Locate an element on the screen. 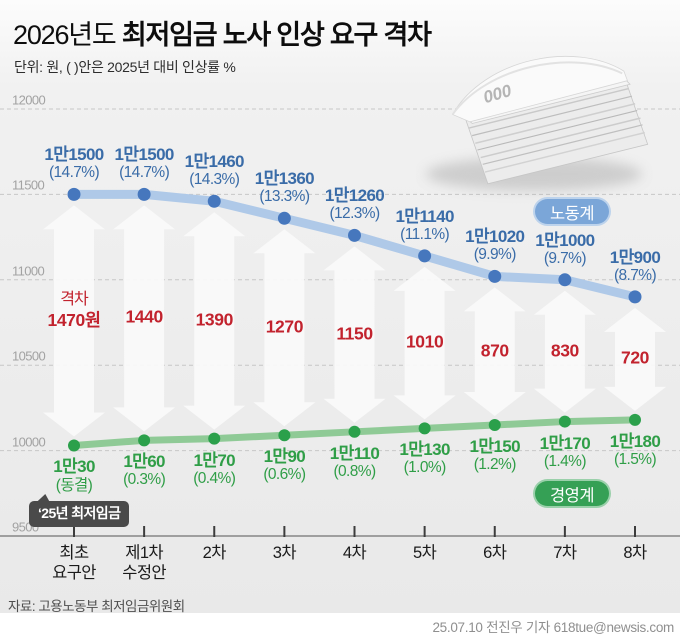  page-title: 2026년도 최저임금 노사 인상 요구 격차 is located at coordinates (222, 32).